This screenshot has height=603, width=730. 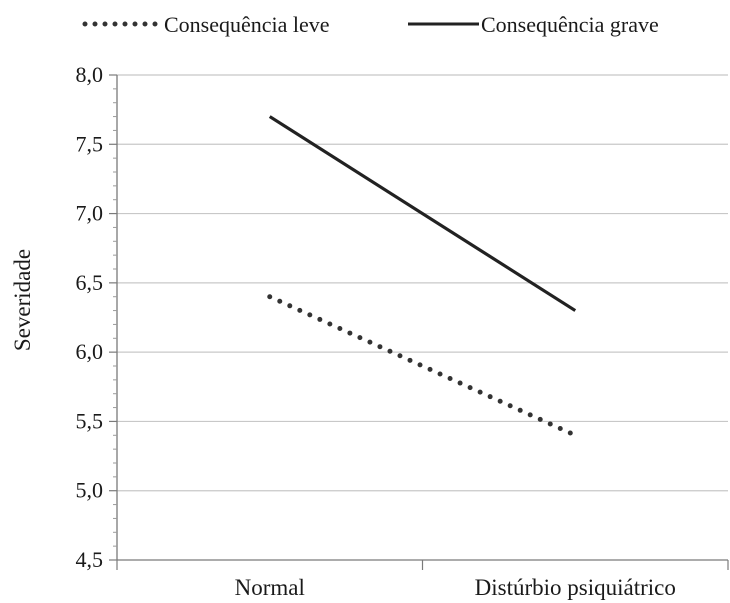 I want to click on x-category-label: Distúrbio psiquiátrico, so click(x=575, y=587).